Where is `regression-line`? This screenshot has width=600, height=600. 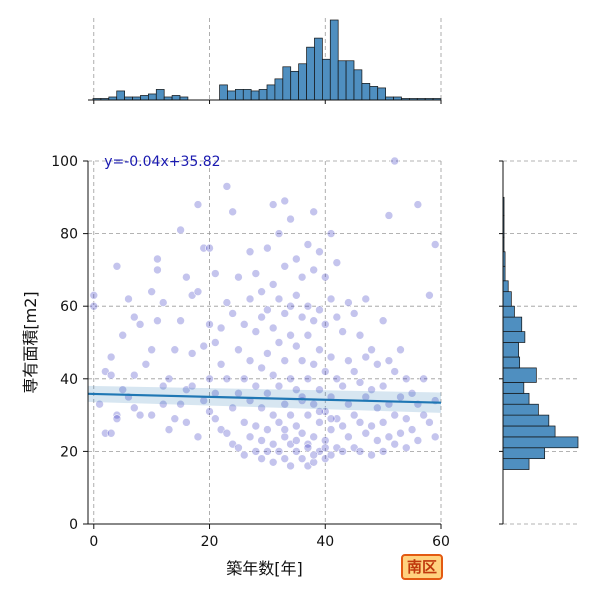 regression-line is located at coordinates (264, 398).